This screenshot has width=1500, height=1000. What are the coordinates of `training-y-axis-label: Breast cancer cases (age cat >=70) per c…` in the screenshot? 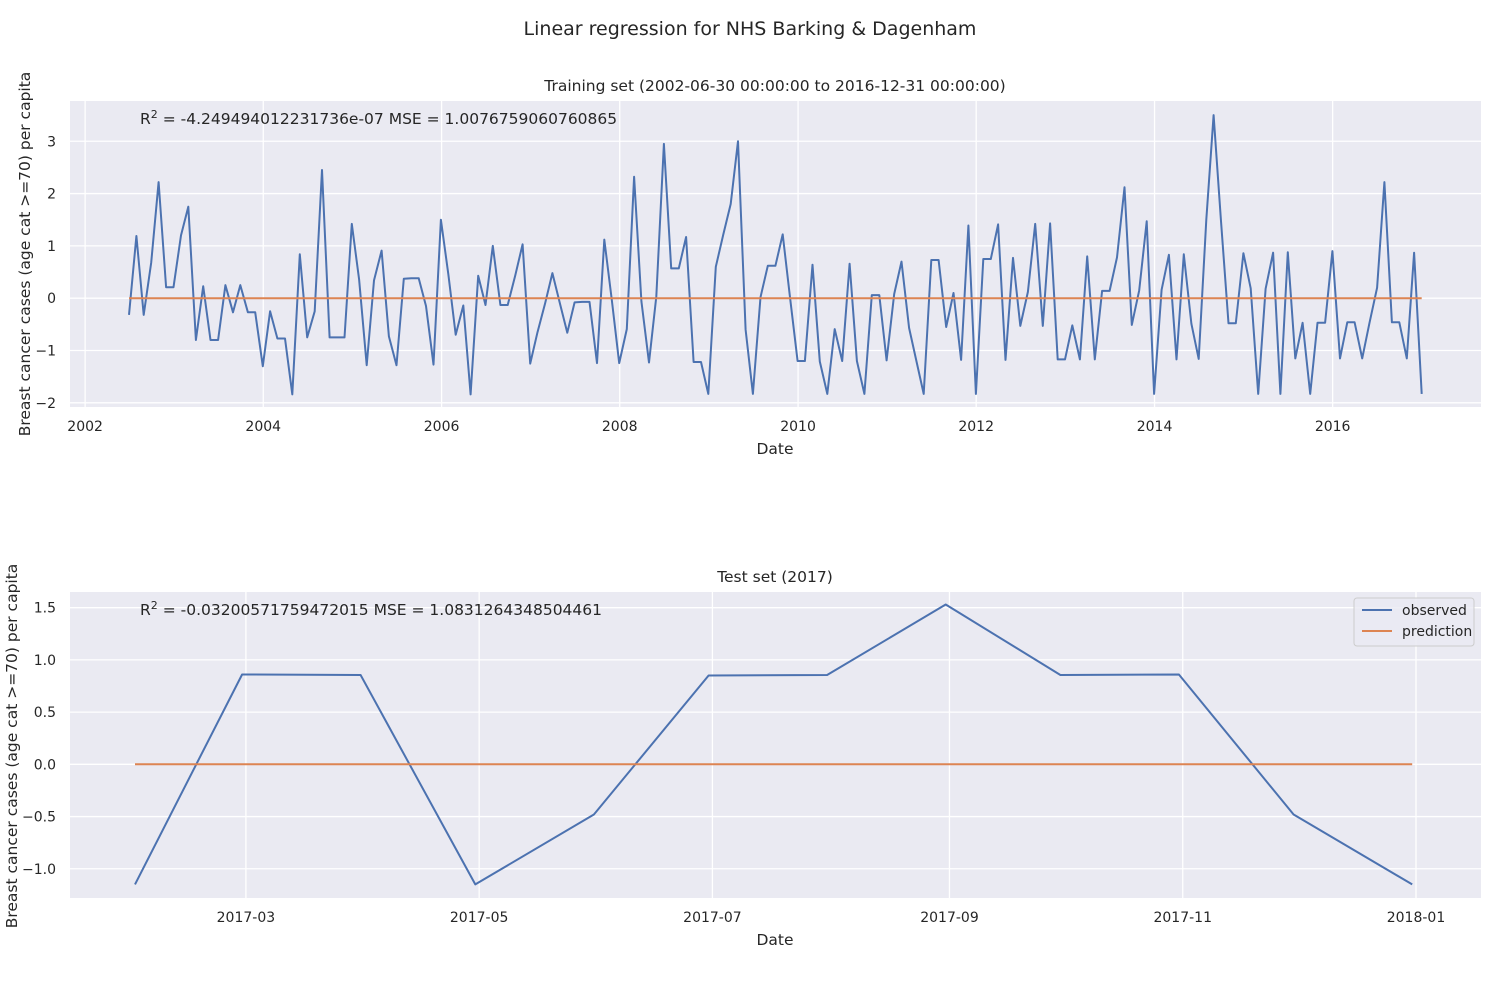 It's located at (25, 254).